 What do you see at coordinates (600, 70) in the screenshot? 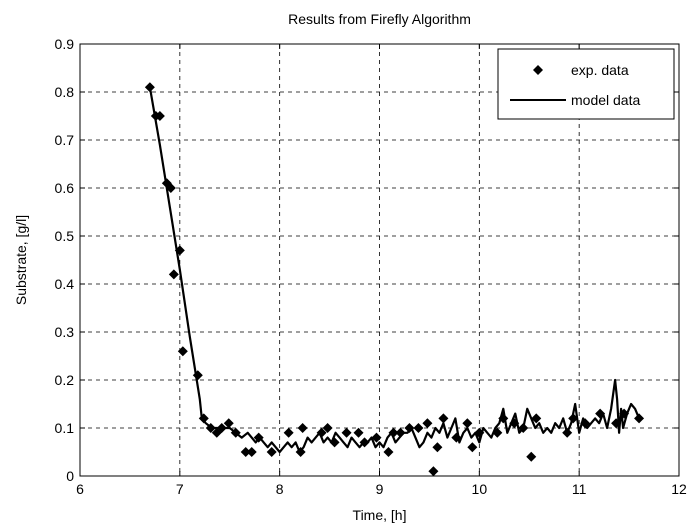
I see `legend-label-exp-data: exp. data` at bounding box center [600, 70].